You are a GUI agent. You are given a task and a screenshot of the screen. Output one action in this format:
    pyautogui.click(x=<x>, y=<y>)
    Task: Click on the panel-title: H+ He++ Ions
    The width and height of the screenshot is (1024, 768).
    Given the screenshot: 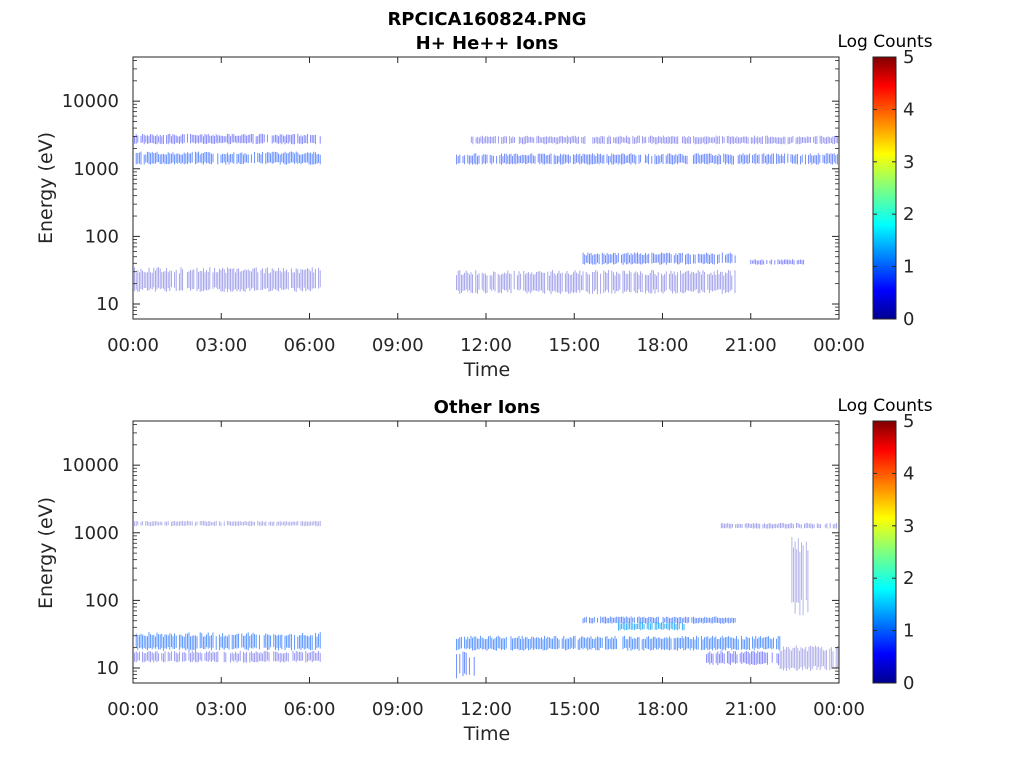 What is the action you would take?
    pyautogui.click(x=487, y=43)
    